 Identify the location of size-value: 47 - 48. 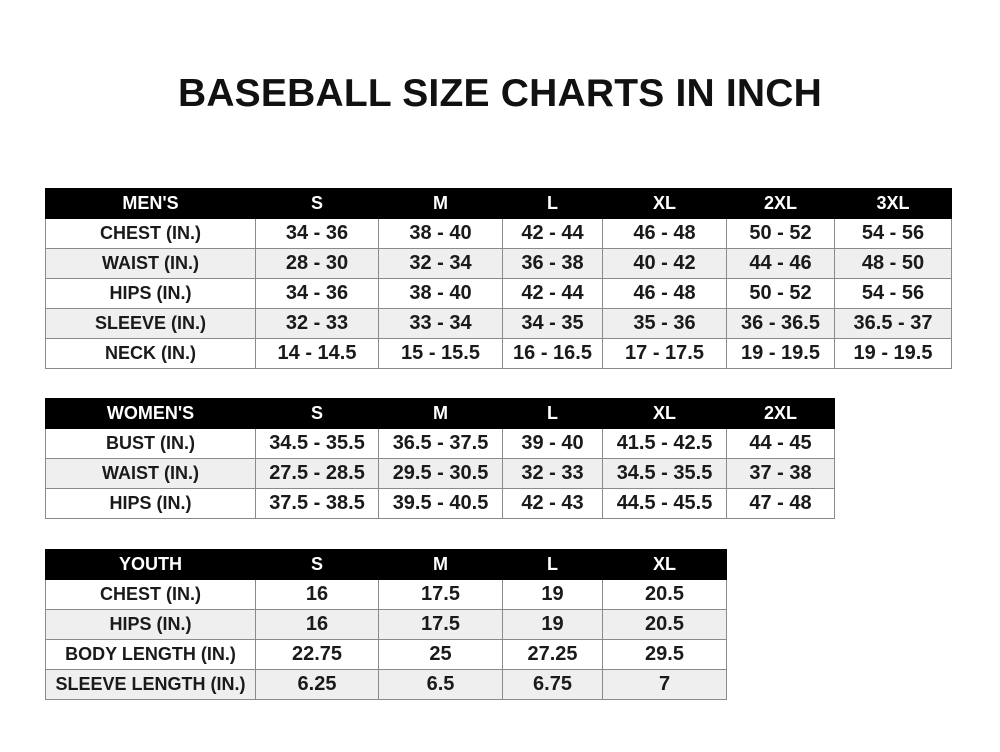
(780, 503).